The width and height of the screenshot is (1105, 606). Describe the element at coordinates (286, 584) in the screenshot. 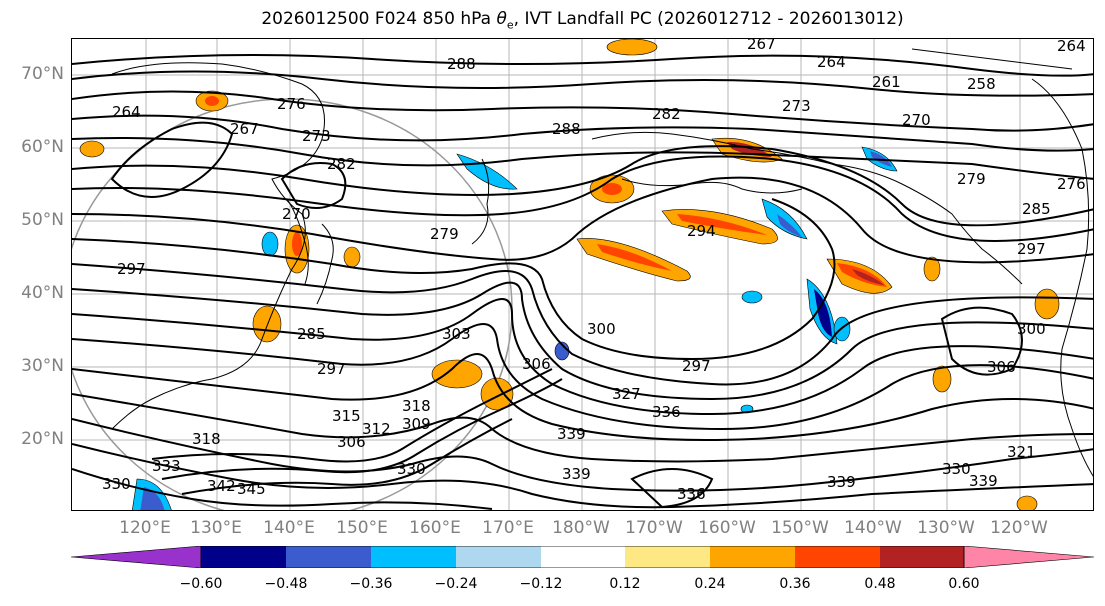

I see `colorbar-tick: −0.48` at that location.